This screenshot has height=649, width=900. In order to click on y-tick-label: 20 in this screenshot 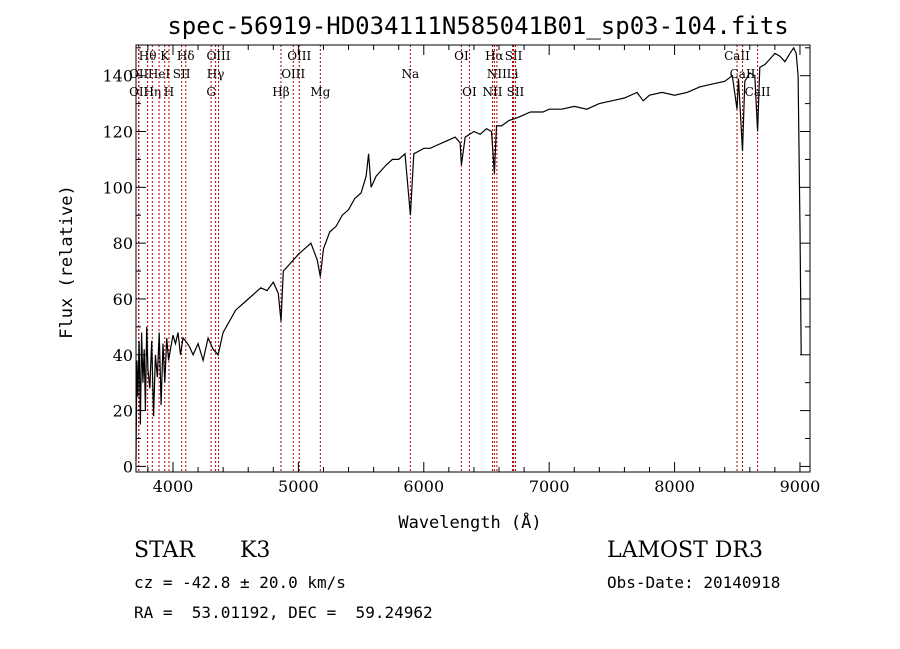, I will do `click(123, 411)`.